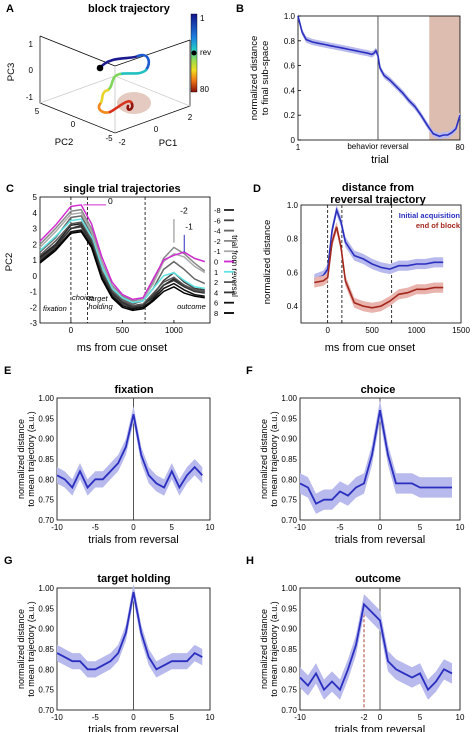  Describe the element at coordinates (444, 78) in the screenshot. I see `end-block-shading` at that location.